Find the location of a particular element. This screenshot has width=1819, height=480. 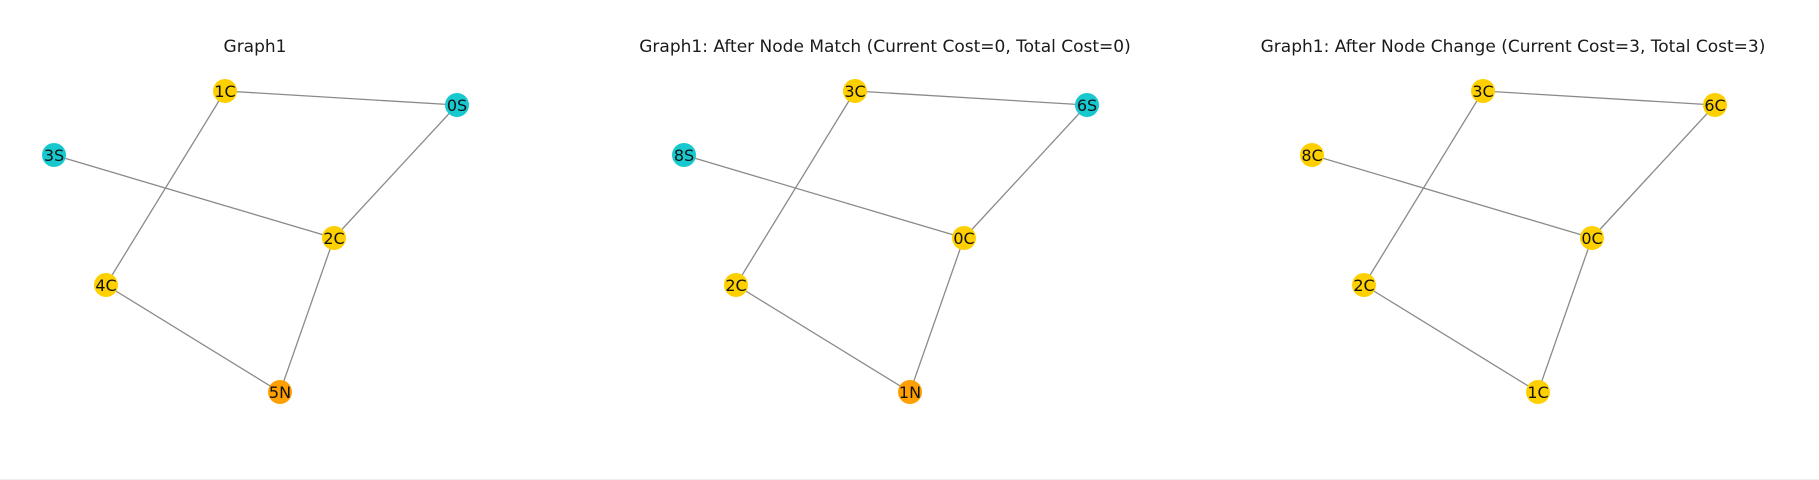

node-label: 6C is located at coordinates (1714, 105).